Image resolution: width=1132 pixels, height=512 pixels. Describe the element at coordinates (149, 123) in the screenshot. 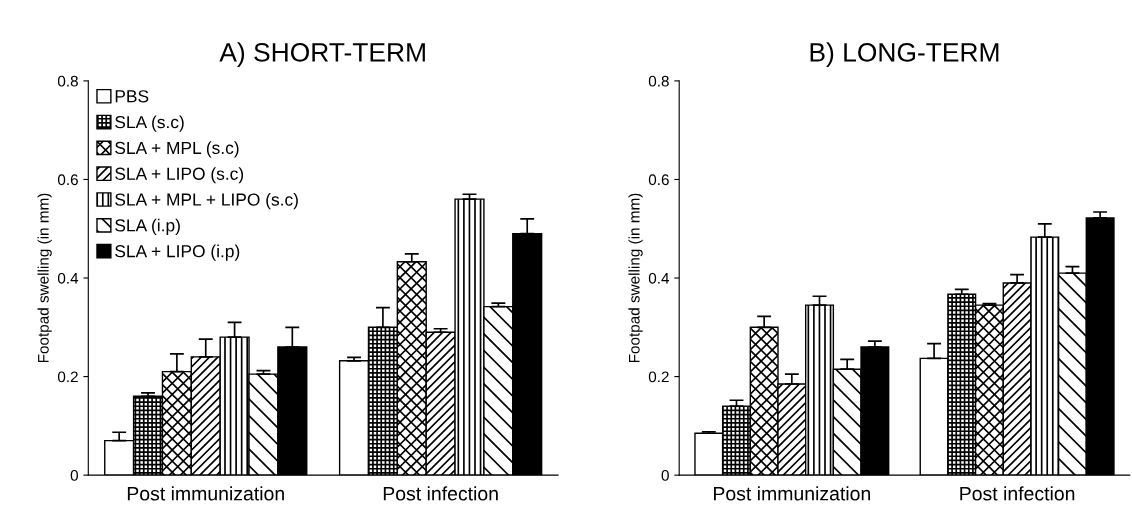

I see `legend-label: SLA (s.c)` at that location.